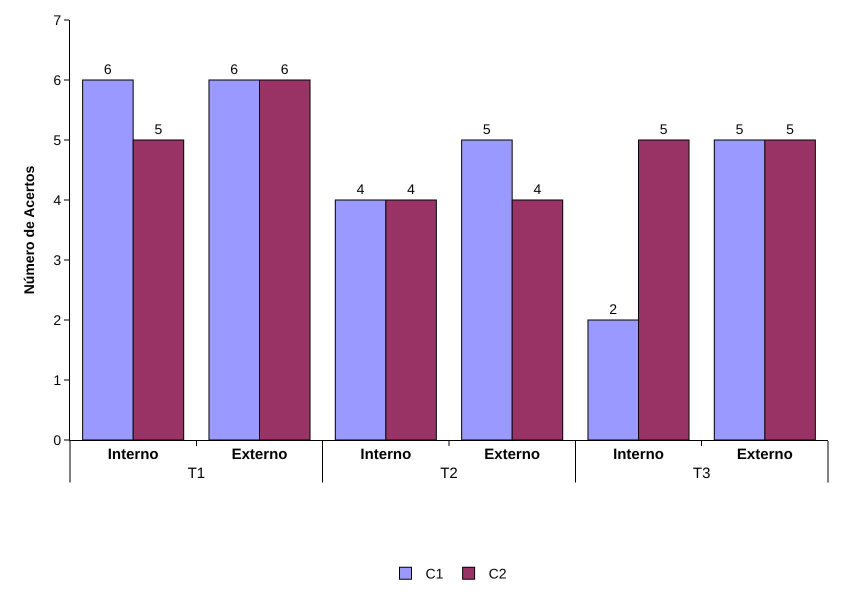  I want to click on y-tick-label: 1, so click(57, 380).